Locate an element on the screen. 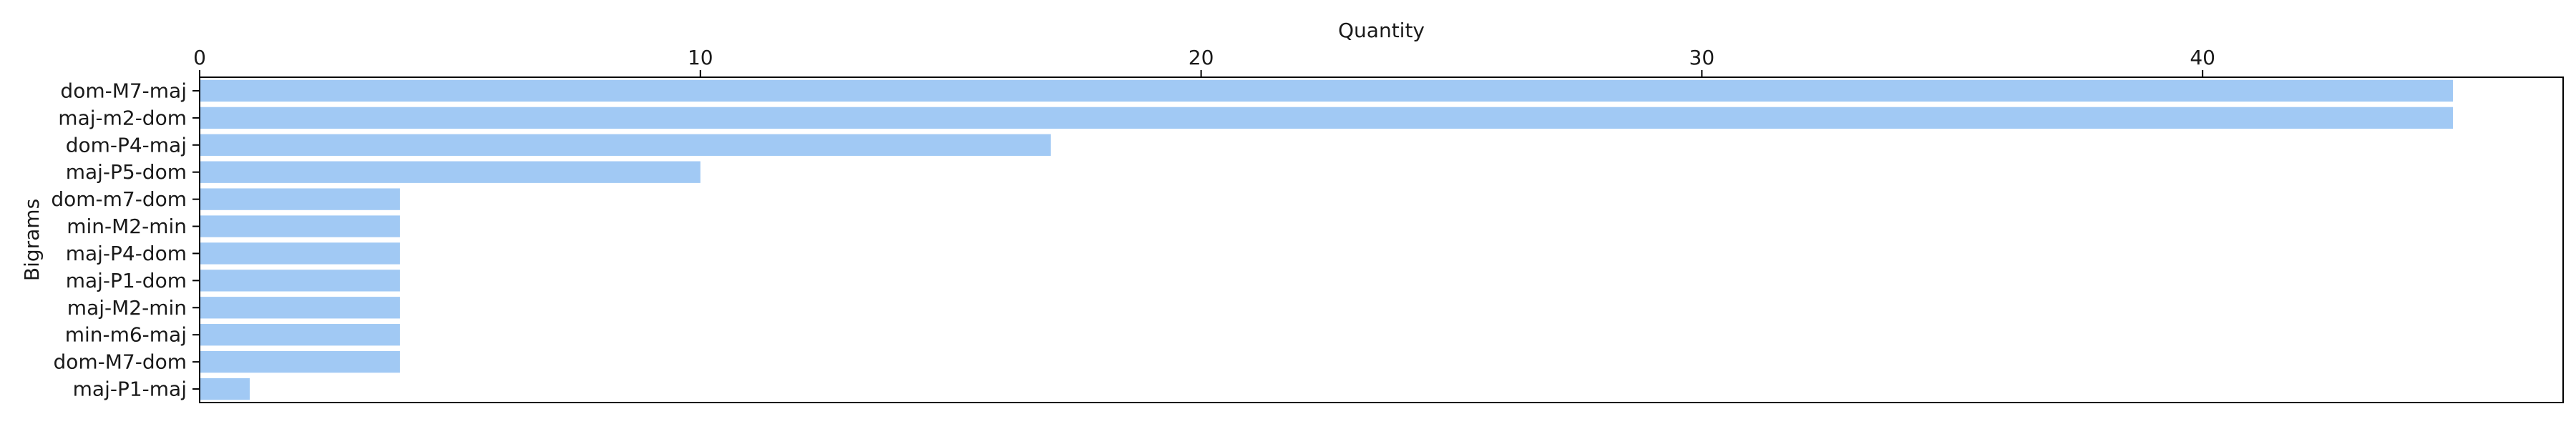  bar-maj-m2-dom is located at coordinates (1327, 118).